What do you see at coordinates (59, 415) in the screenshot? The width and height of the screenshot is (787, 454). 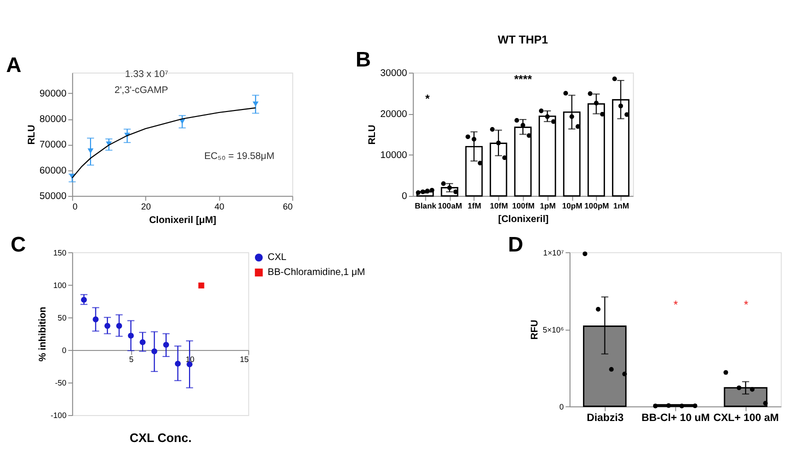 I see `y-tick-label: -100` at bounding box center [59, 415].